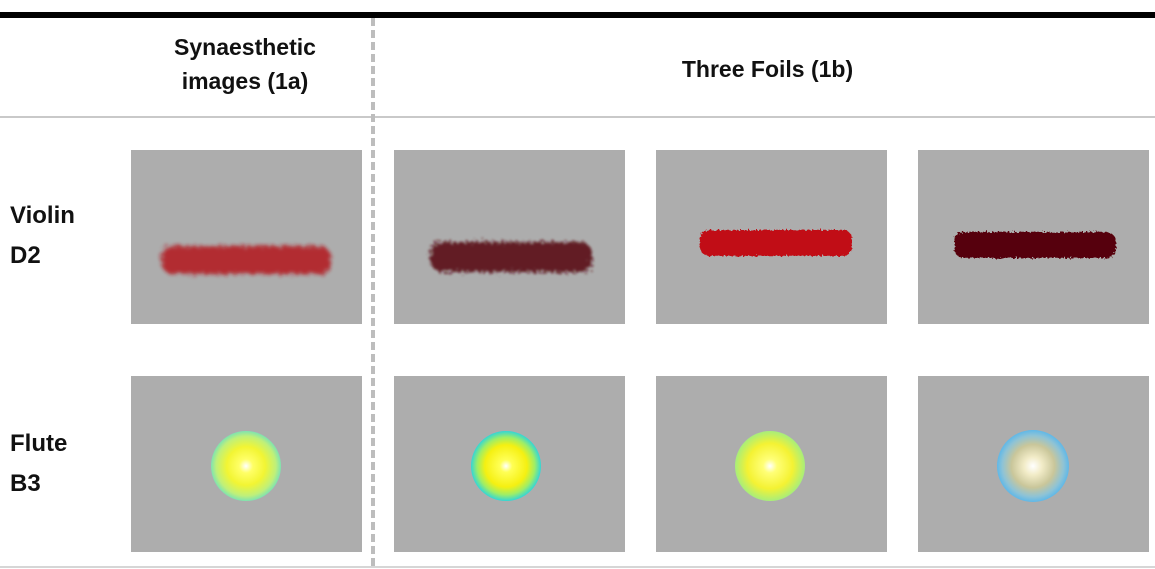 The height and width of the screenshot is (569, 1155). I want to click on row-label-note: B3, so click(25, 483).